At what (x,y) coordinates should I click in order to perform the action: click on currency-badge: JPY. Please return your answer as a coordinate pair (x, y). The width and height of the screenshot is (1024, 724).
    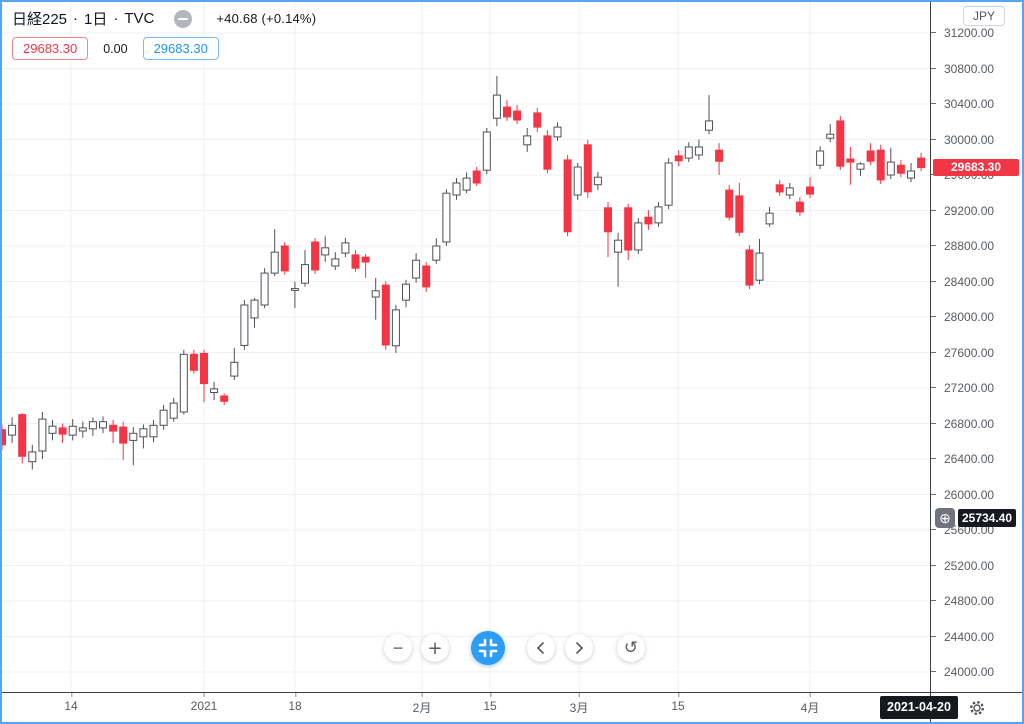
    Looking at the image, I should click on (984, 16).